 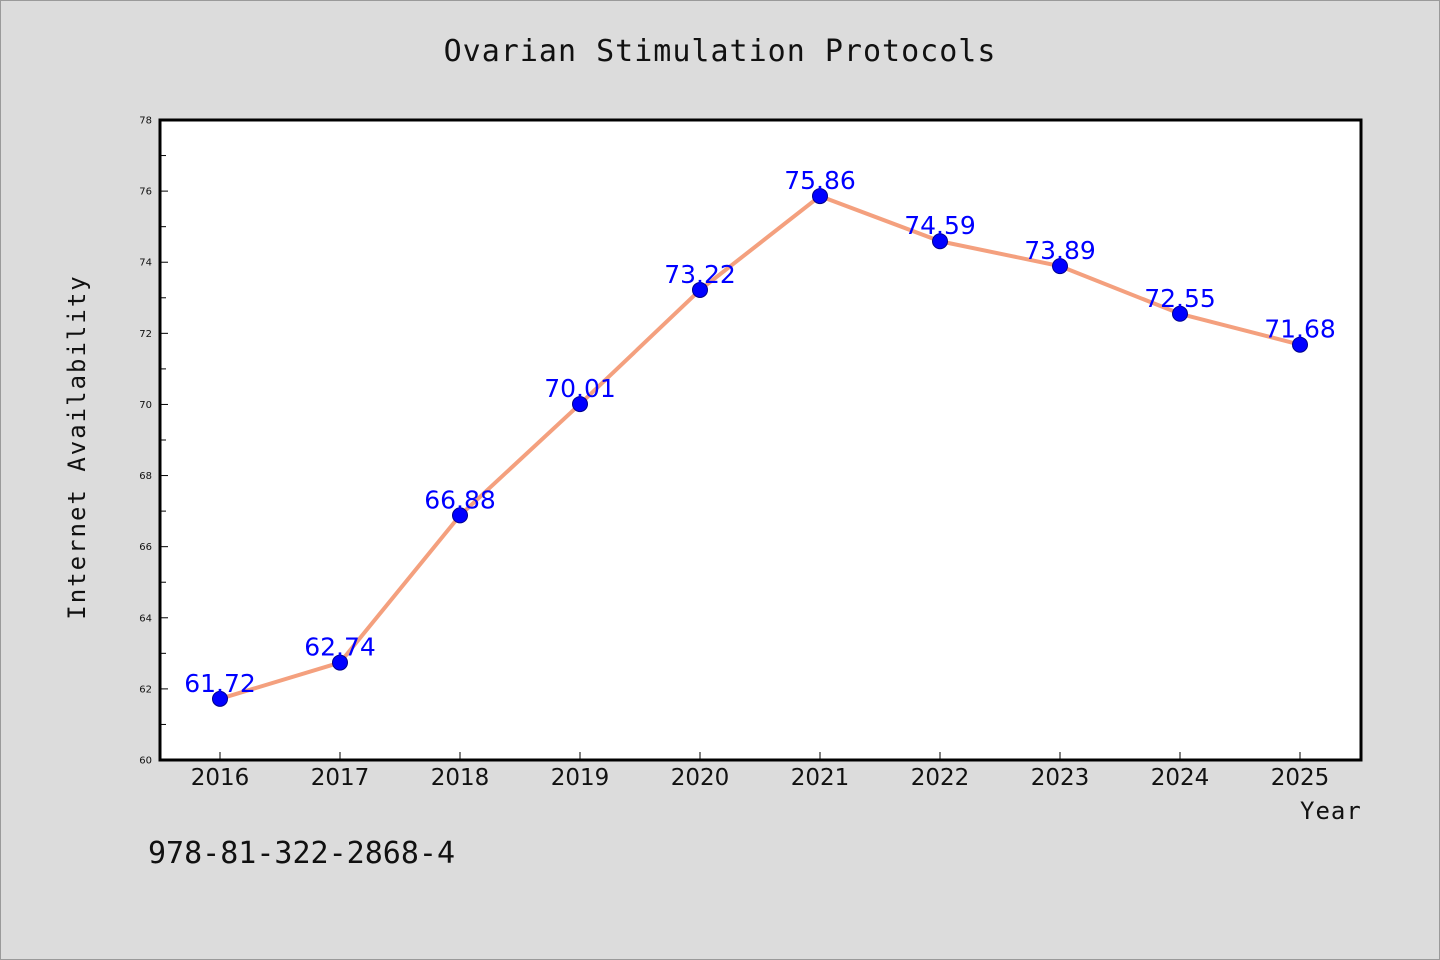 I want to click on x-axis-label: Year, so click(x=1331, y=811).